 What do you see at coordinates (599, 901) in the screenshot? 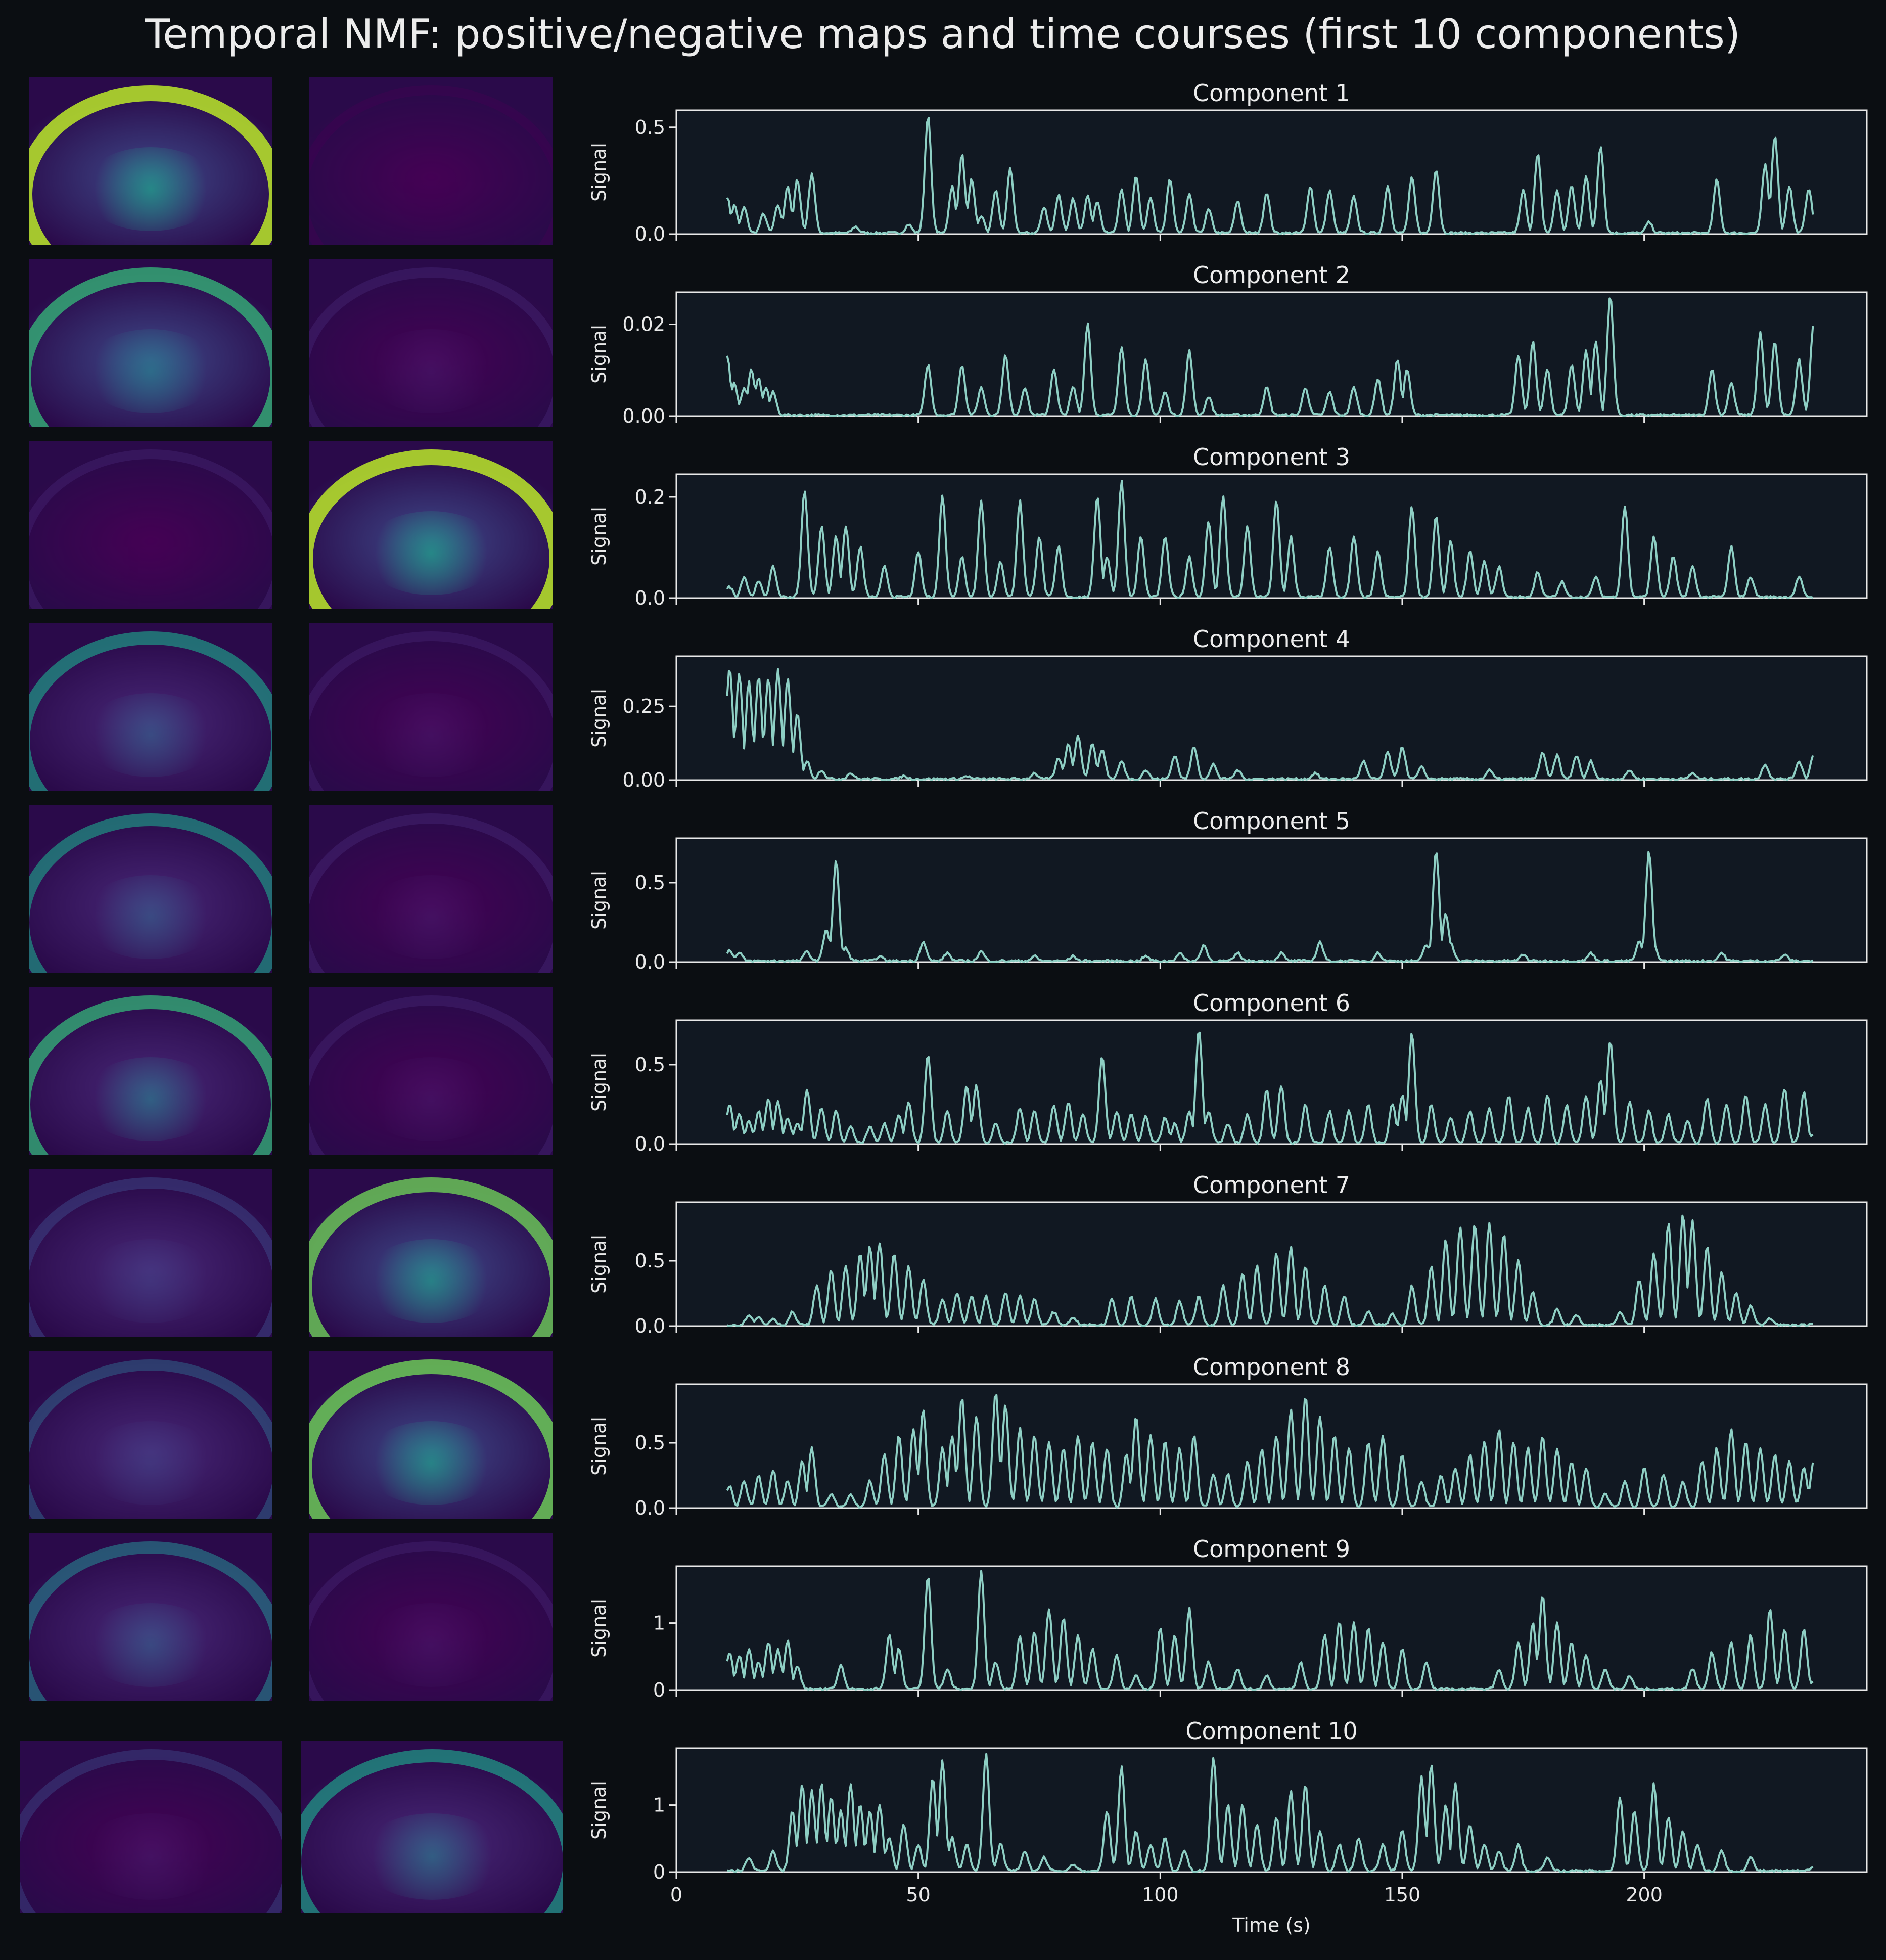
I see `ylabel-5: Signal` at bounding box center [599, 901].